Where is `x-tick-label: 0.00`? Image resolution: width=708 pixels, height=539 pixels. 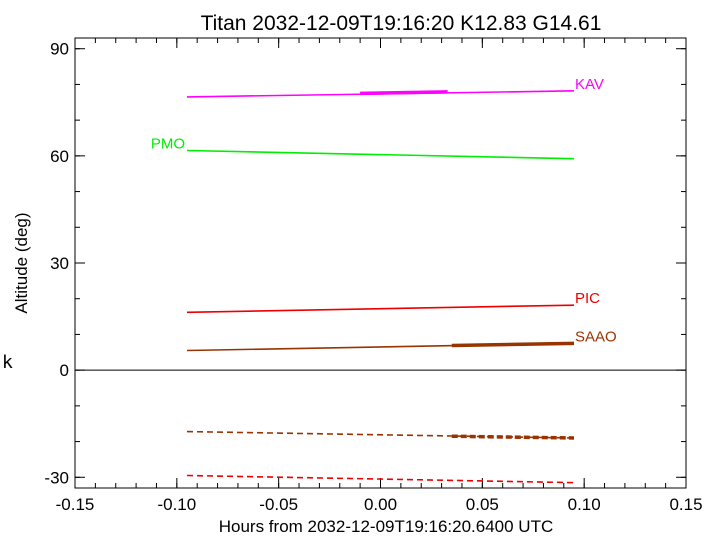 x-tick-label: 0.00 is located at coordinates (380, 504).